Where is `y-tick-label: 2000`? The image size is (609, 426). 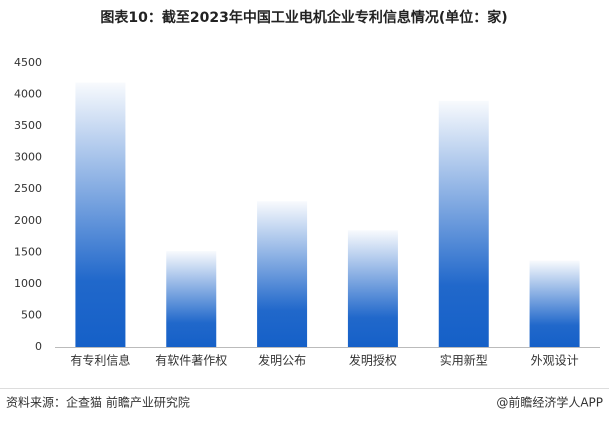
y-tick-label: 2000 is located at coordinates (28, 220).